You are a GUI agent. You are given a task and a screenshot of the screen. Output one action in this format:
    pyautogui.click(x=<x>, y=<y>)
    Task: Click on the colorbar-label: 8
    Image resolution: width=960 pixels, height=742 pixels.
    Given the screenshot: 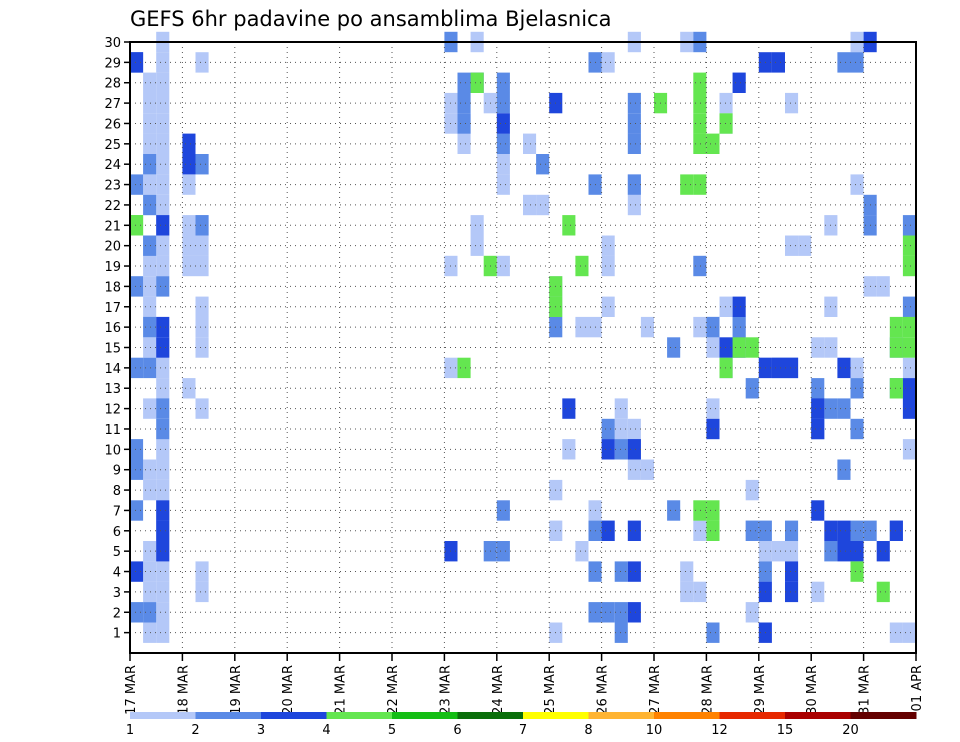 What is the action you would take?
    pyautogui.click(x=588, y=730)
    